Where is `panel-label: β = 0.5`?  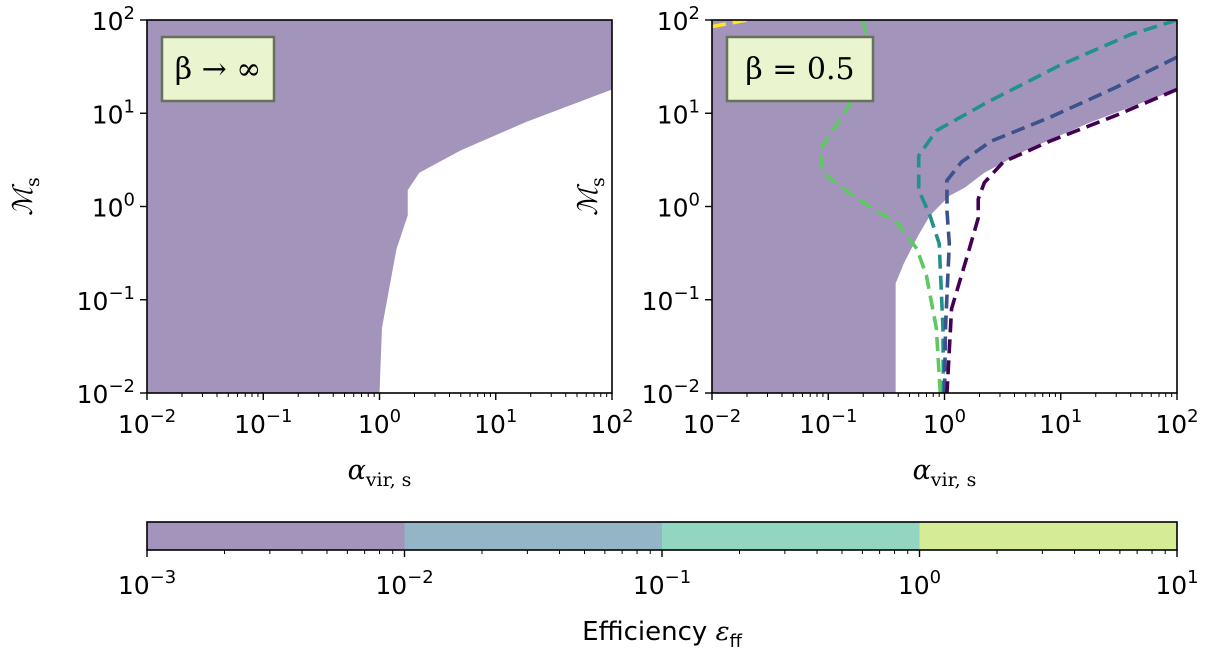
panel-label: β = 0.5 is located at coordinates (799, 69).